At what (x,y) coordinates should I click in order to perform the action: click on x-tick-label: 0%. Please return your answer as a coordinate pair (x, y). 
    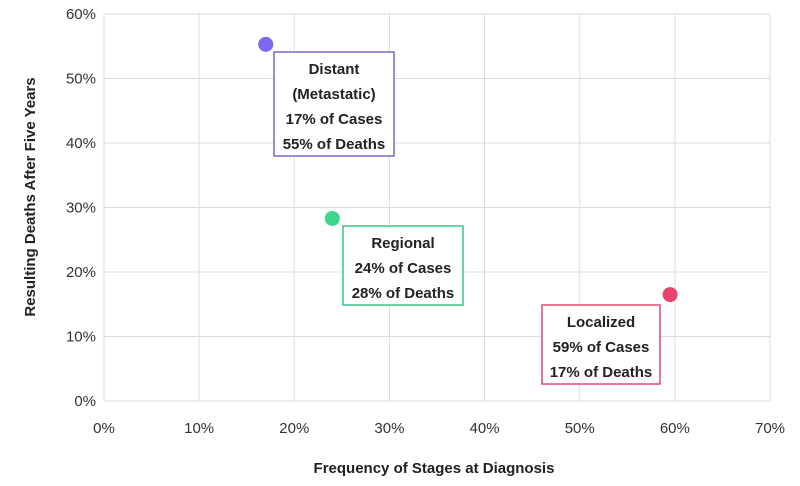
    Looking at the image, I should click on (104, 428).